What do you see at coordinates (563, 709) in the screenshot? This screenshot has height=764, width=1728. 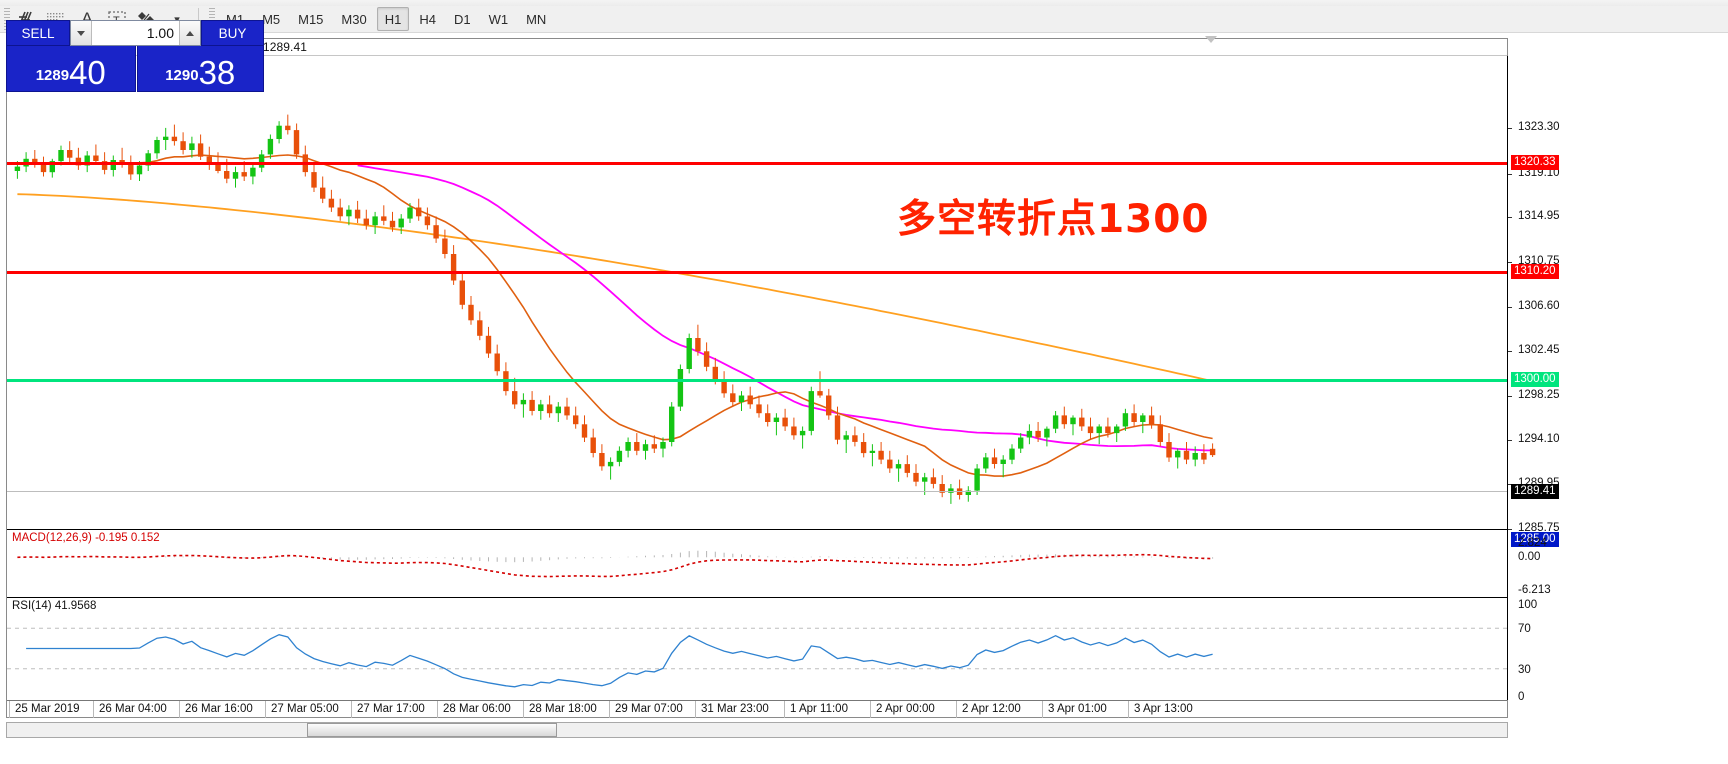 I see `time-axis-label: 28 Mar 18:00` at bounding box center [563, 709].